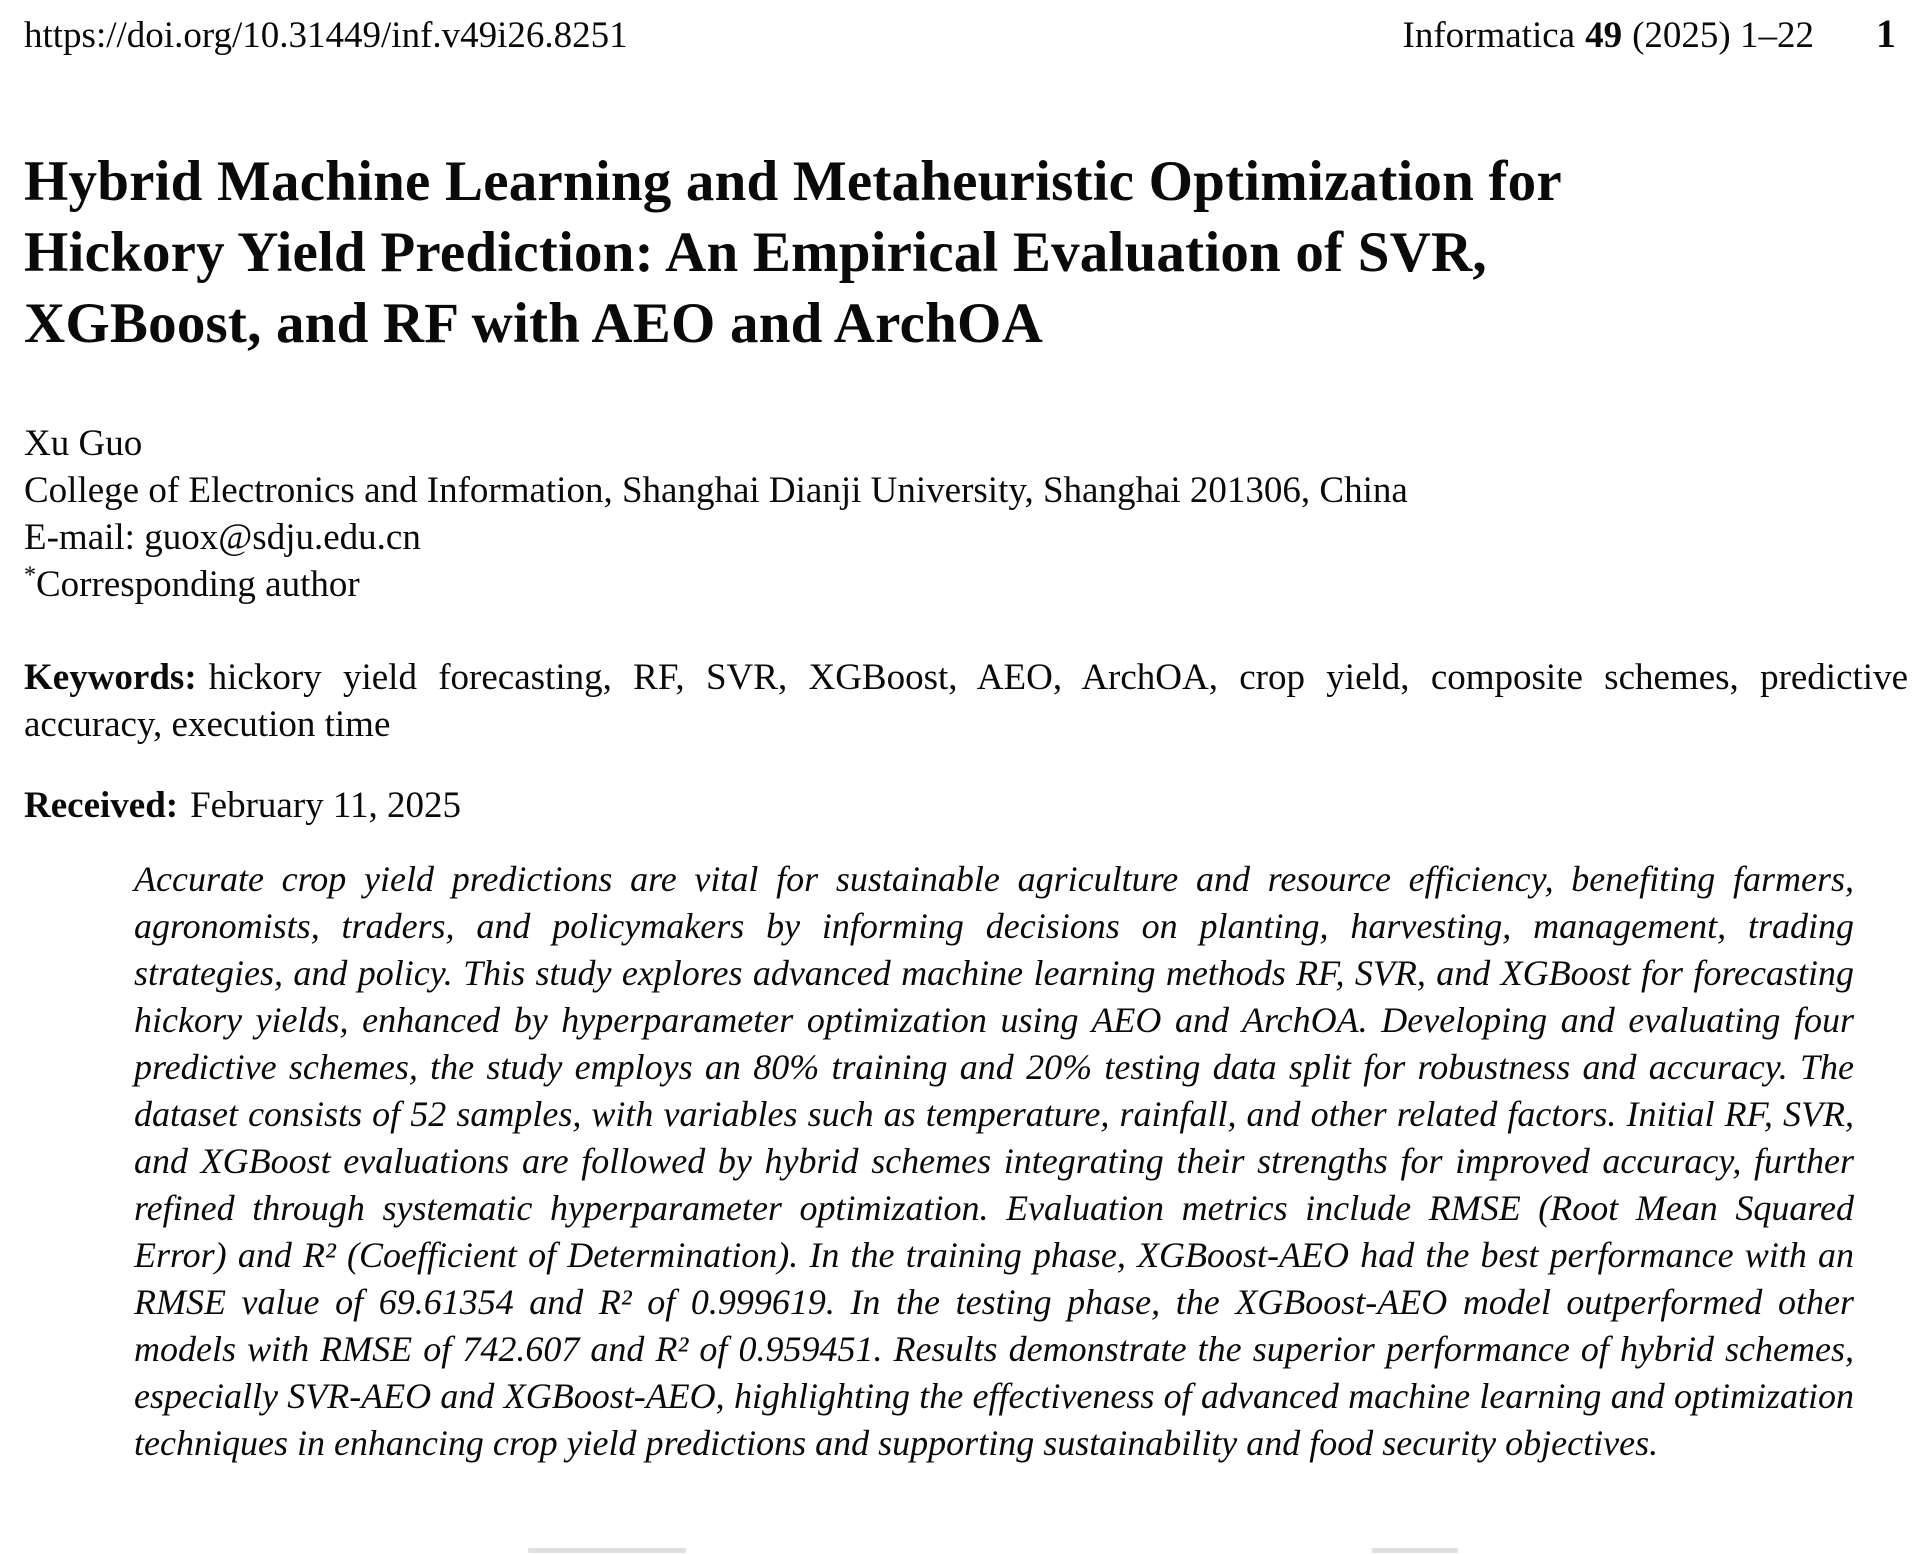 The width and height of the screenshot is (1920, 1554). What do you see at coordinates (79, 537) in the screenshot?
I see `email-label: E-mail:` at bounding box center [79, 537].